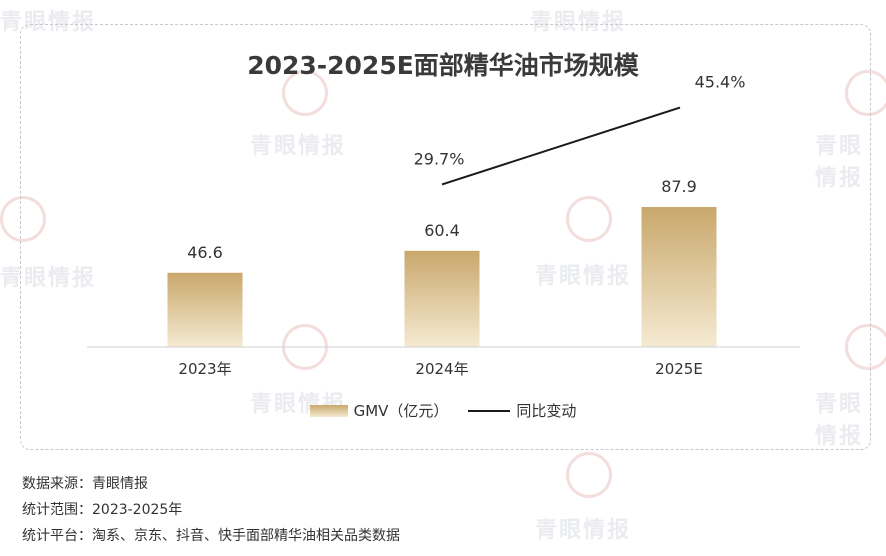 The height and width of the screenshot is (556, 886). Describe the element at coordinates (546, 411) in the screenshot. I see `legend-label-yoy: 同比变动` at that location.